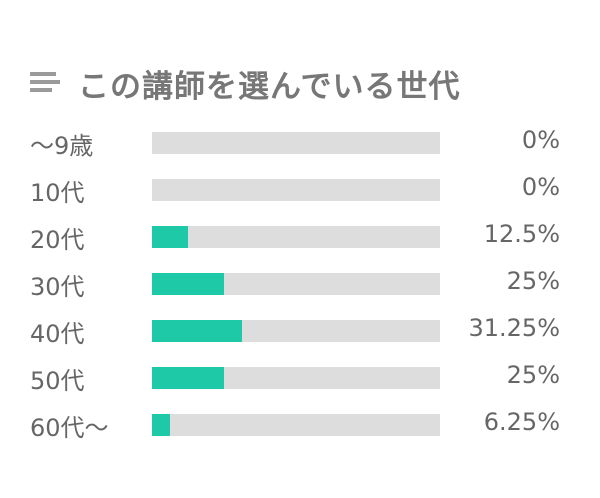 The image size is (600, 498). Describe the element at coordinates (57, 287) in the screenshot. I see `category-label: 30代` at that location.